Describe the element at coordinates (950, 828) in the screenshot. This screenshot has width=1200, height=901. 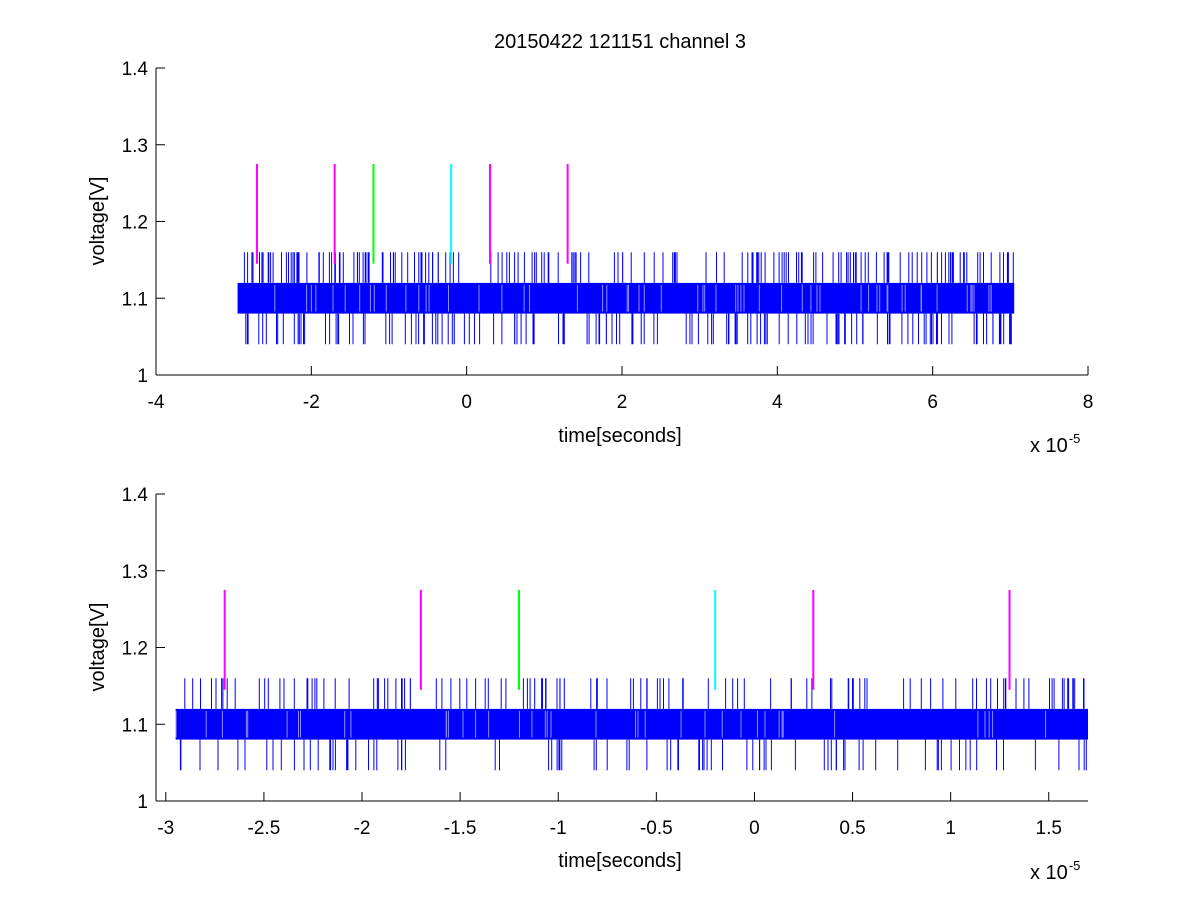
I see `bottom-plot-x-tick-label: 1` at that location.